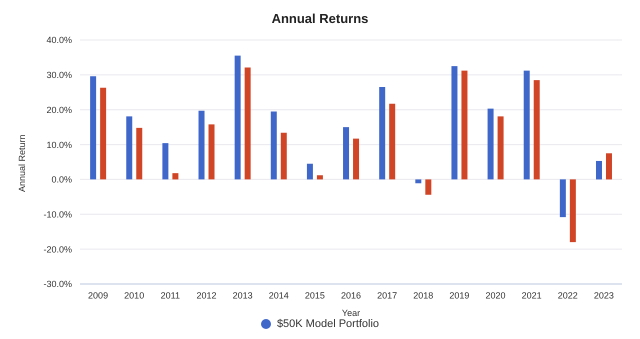 This screenshot has width=640, height=339. I want to click on y-tick-label: -20.0%, so click(57, 249).